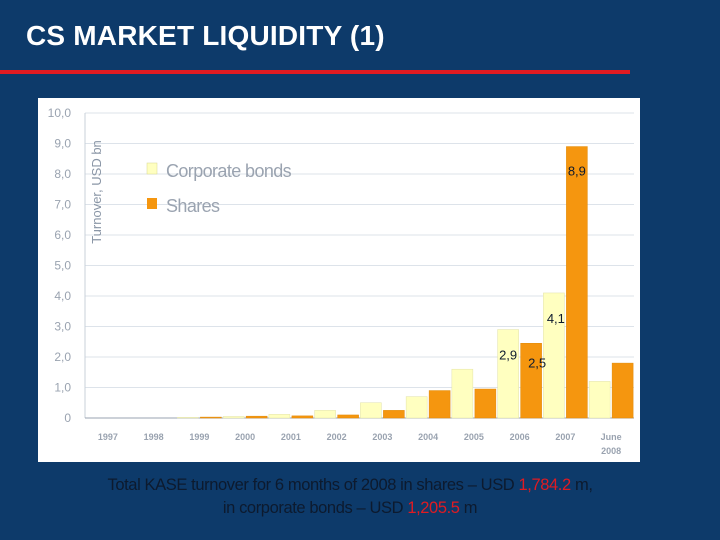  What do you see at coordinates (152, 168) in the screenshot?
I see `legend-swatch-corporate-bonds` at bounding box center [152, 168].